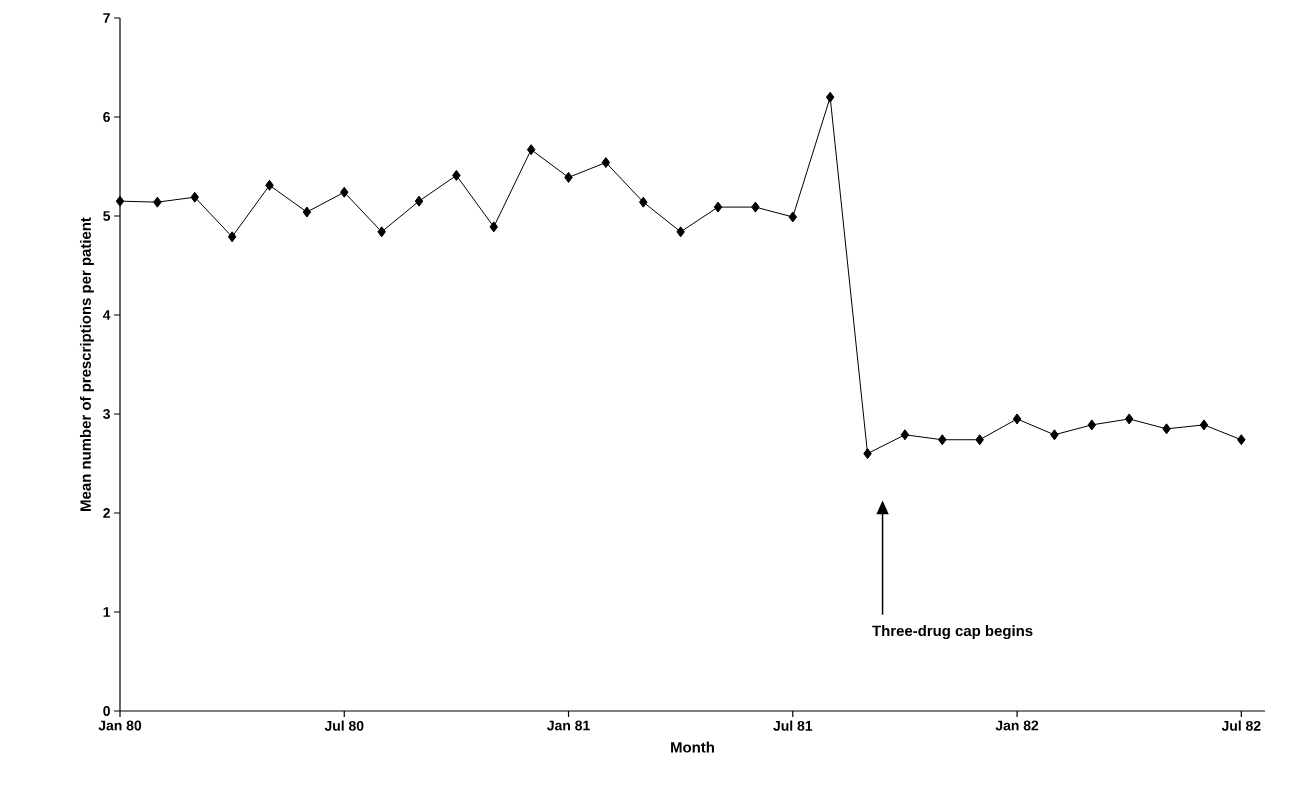  I want to click on y-tick-label: 3, so click(106, 414).